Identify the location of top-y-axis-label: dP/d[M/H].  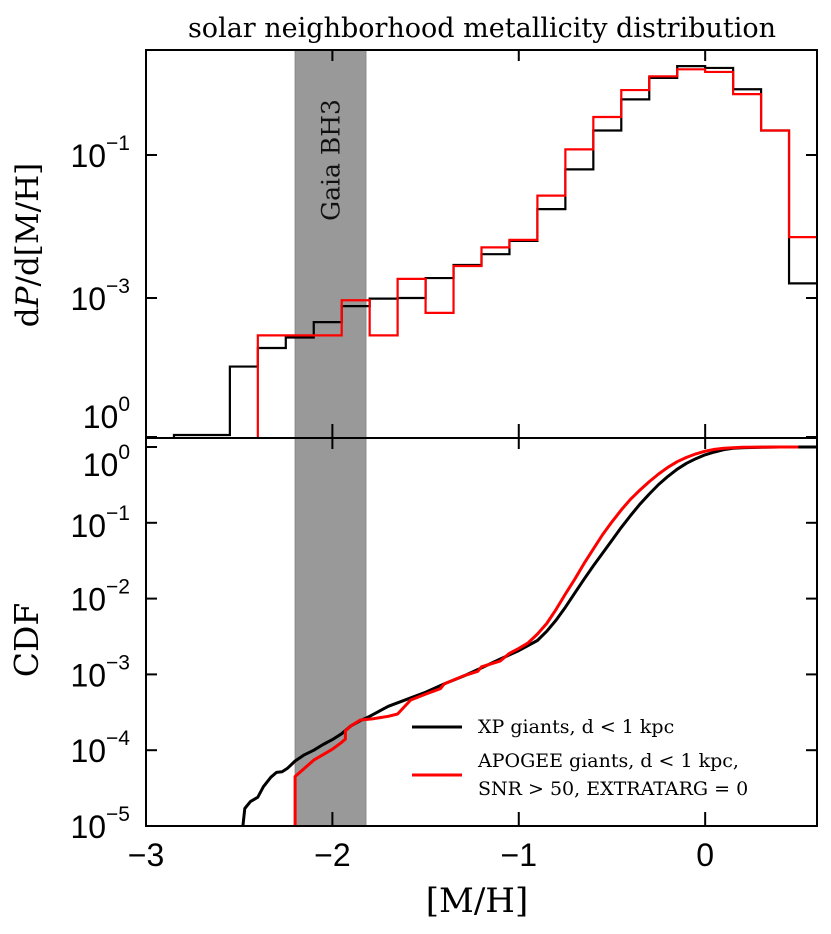
(28, 245).